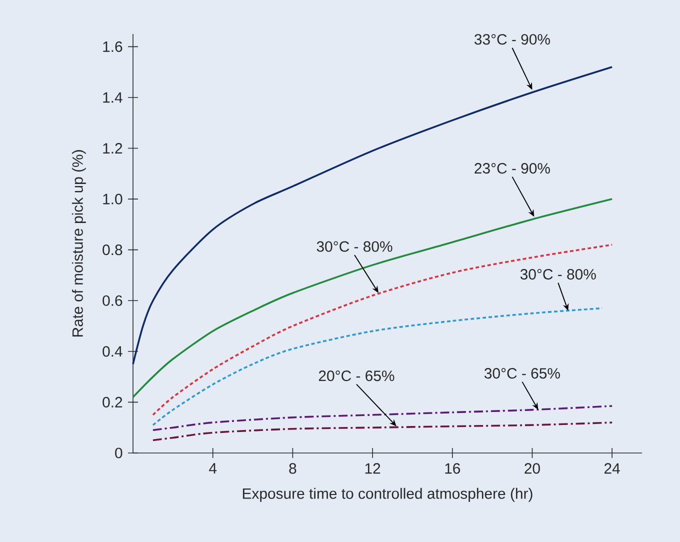 This screenshot has width=680, height=542. What do you see at coordinates (213, 468) in the screenshot?
I see `x-tick-label: 4` at bounding box center [213, 468].